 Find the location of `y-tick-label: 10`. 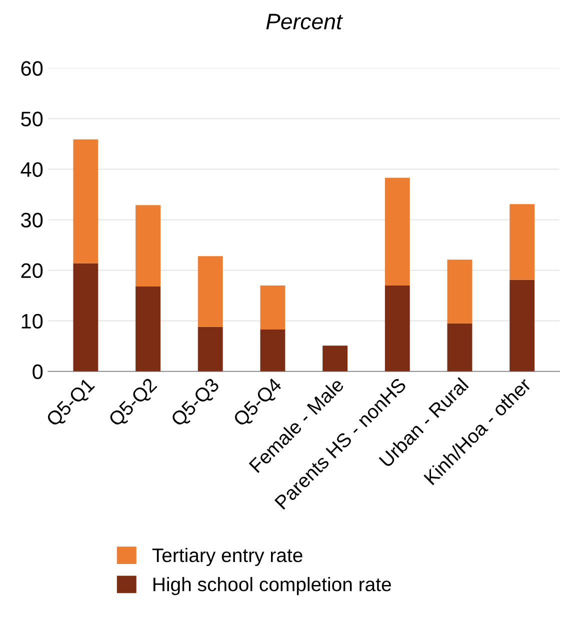

y-tick-label: 10 is located at coordinates (32, 321).